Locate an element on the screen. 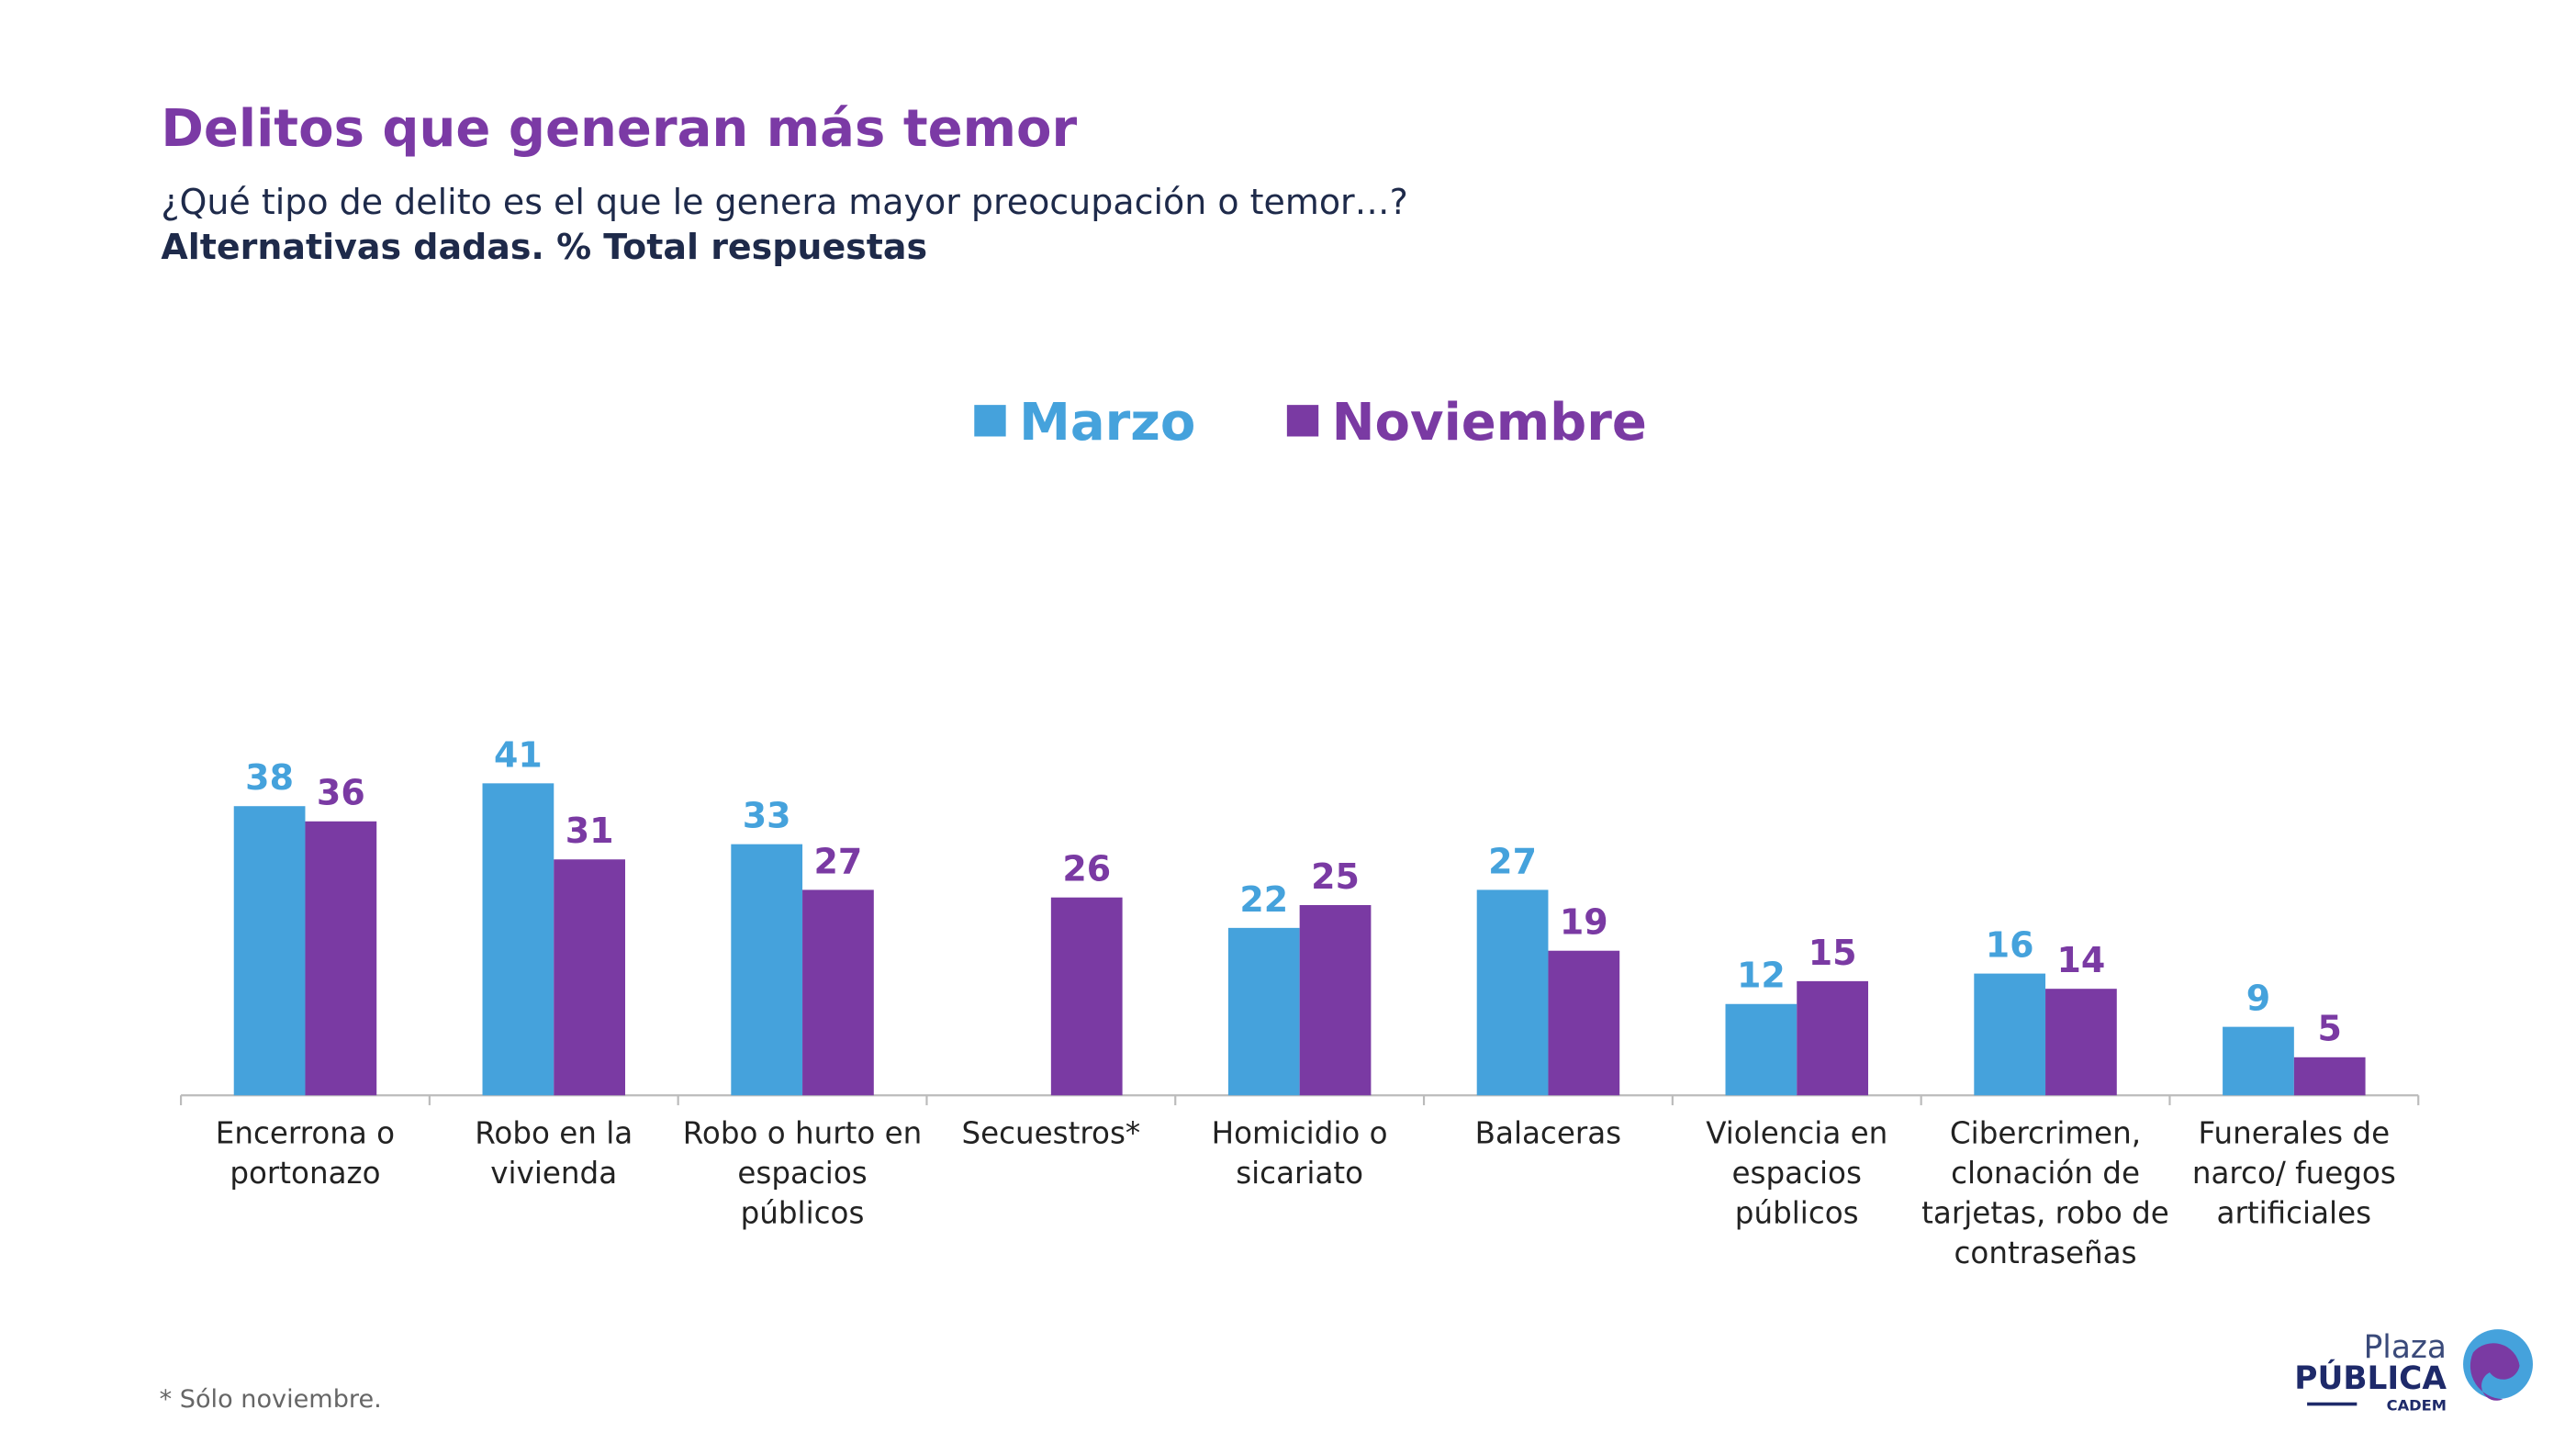 This screenshot has height=1443, width=2576. data-label: 41 is located at coordinates (518, 754).